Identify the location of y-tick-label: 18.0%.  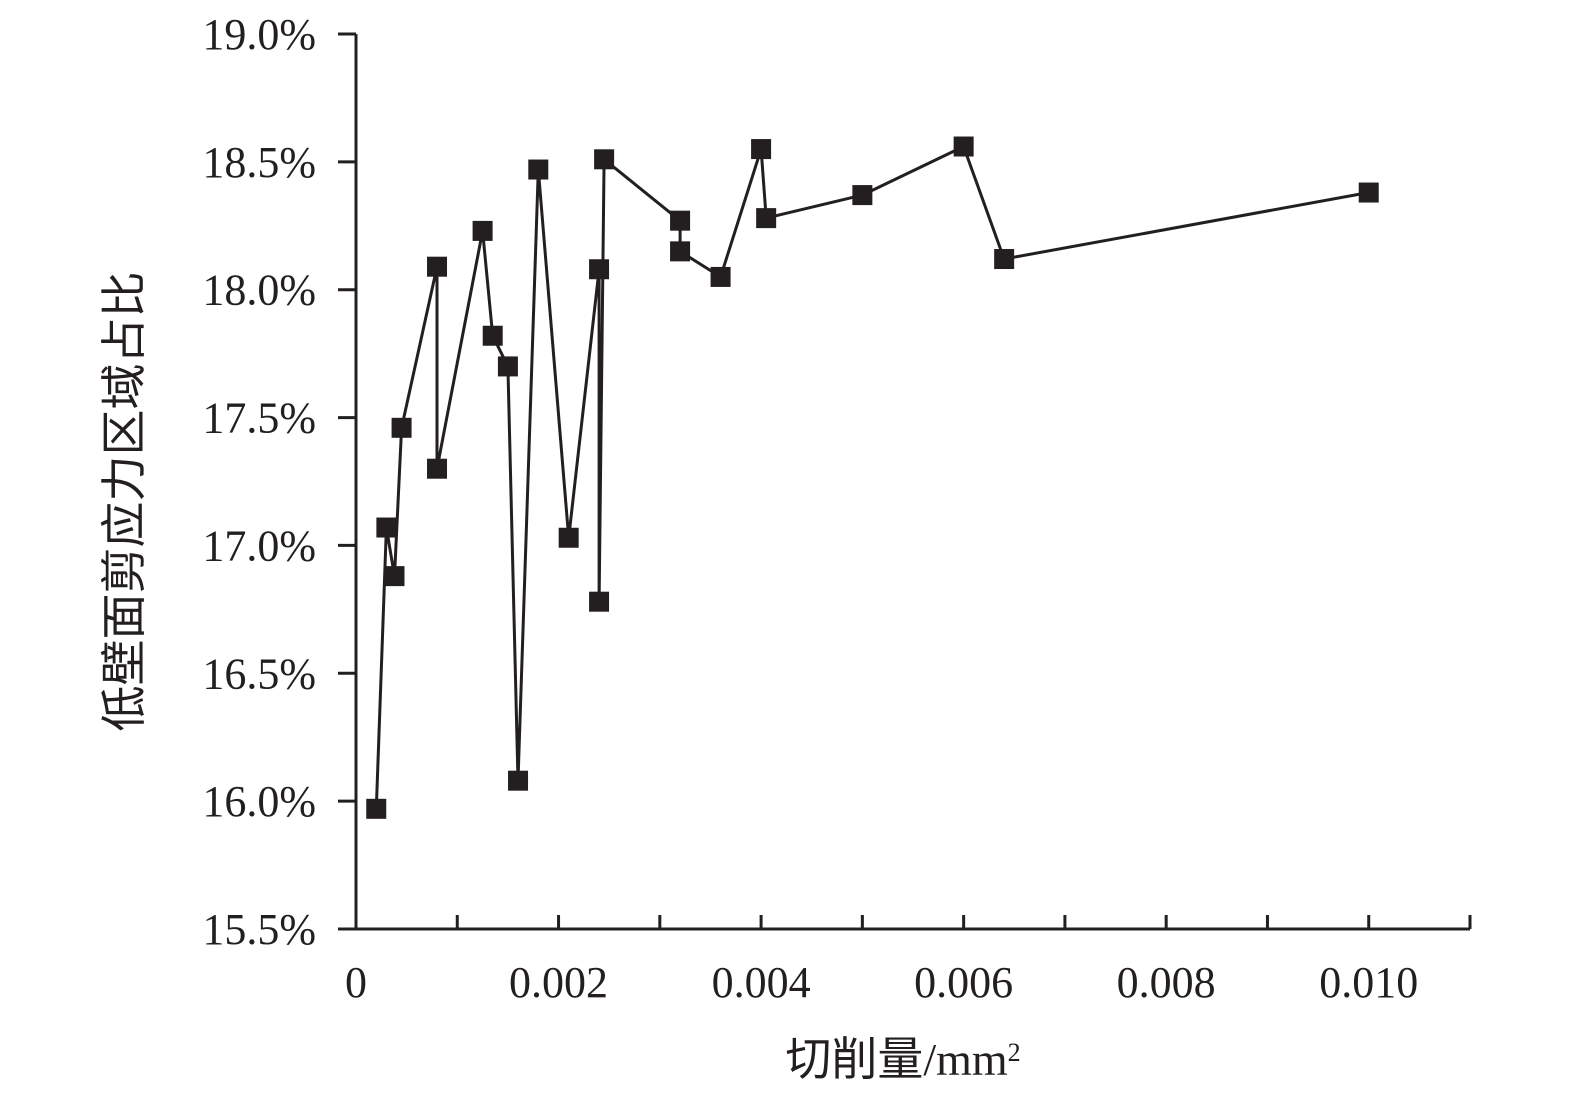
(259, 290).